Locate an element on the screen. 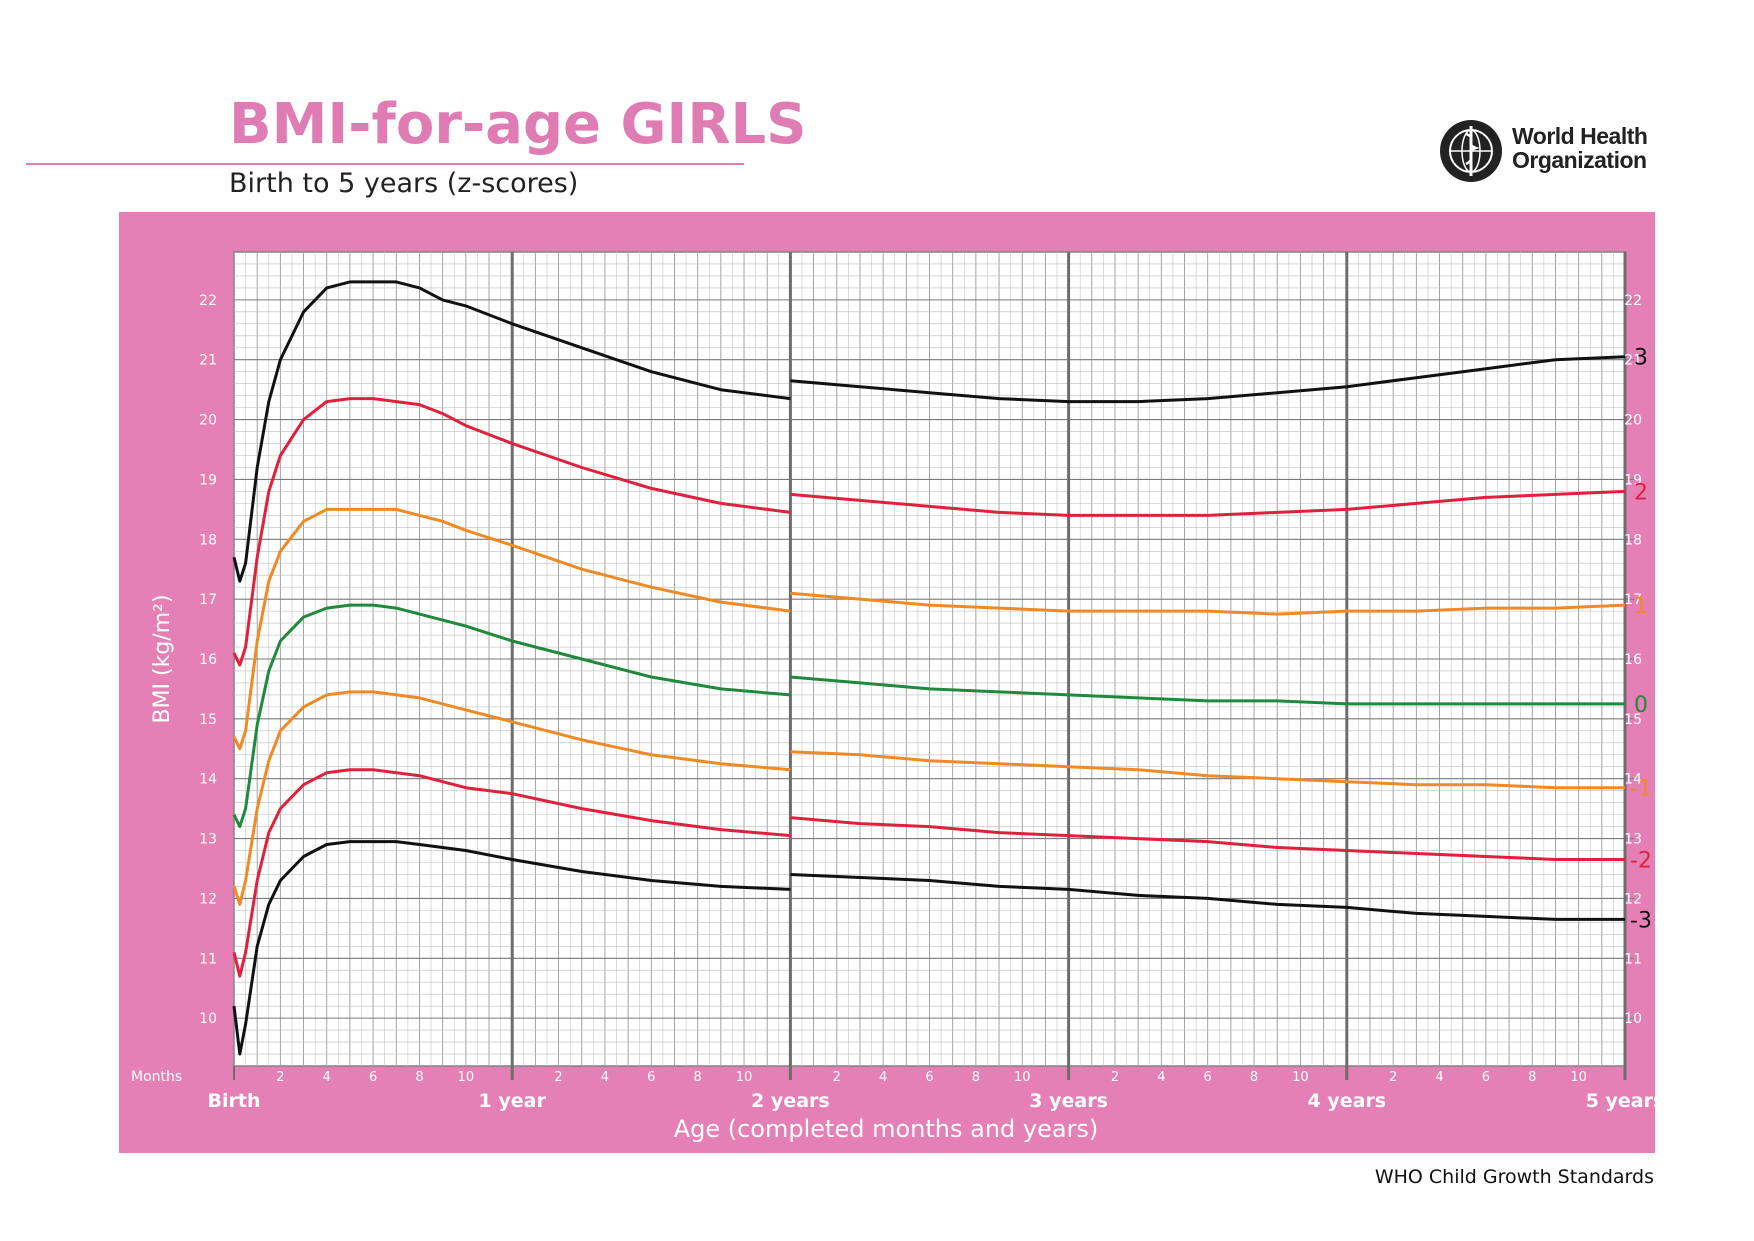 The image size is (1754, 1241). series-line-minus2 is located at coordinates (928, 873).